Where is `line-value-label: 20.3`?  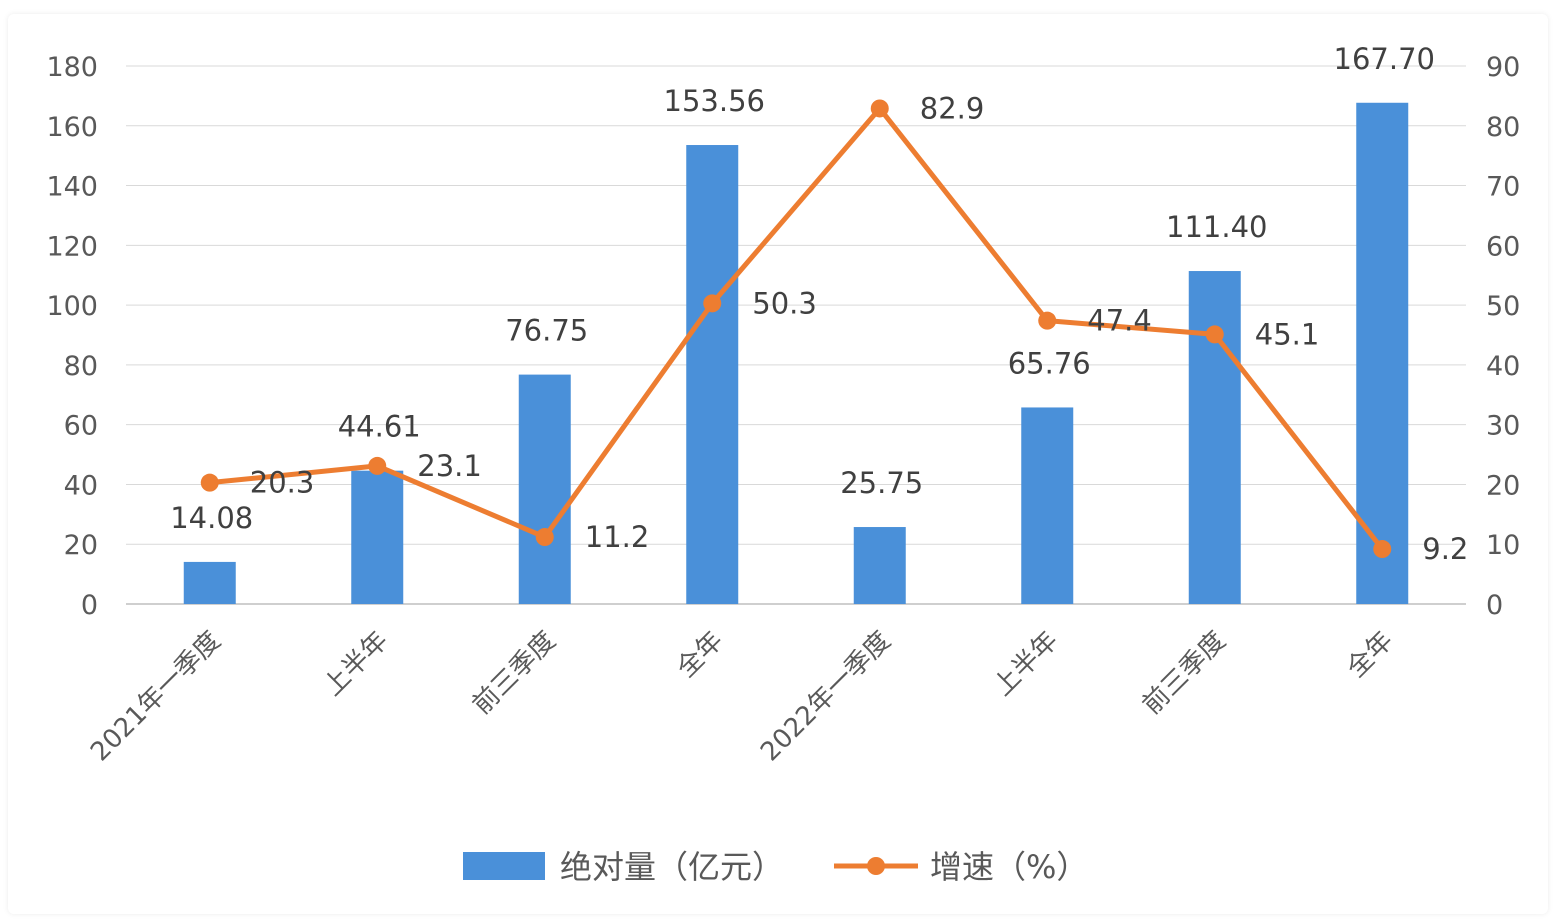 line-value-label: 20.3 is located at coordinates (282, 483).